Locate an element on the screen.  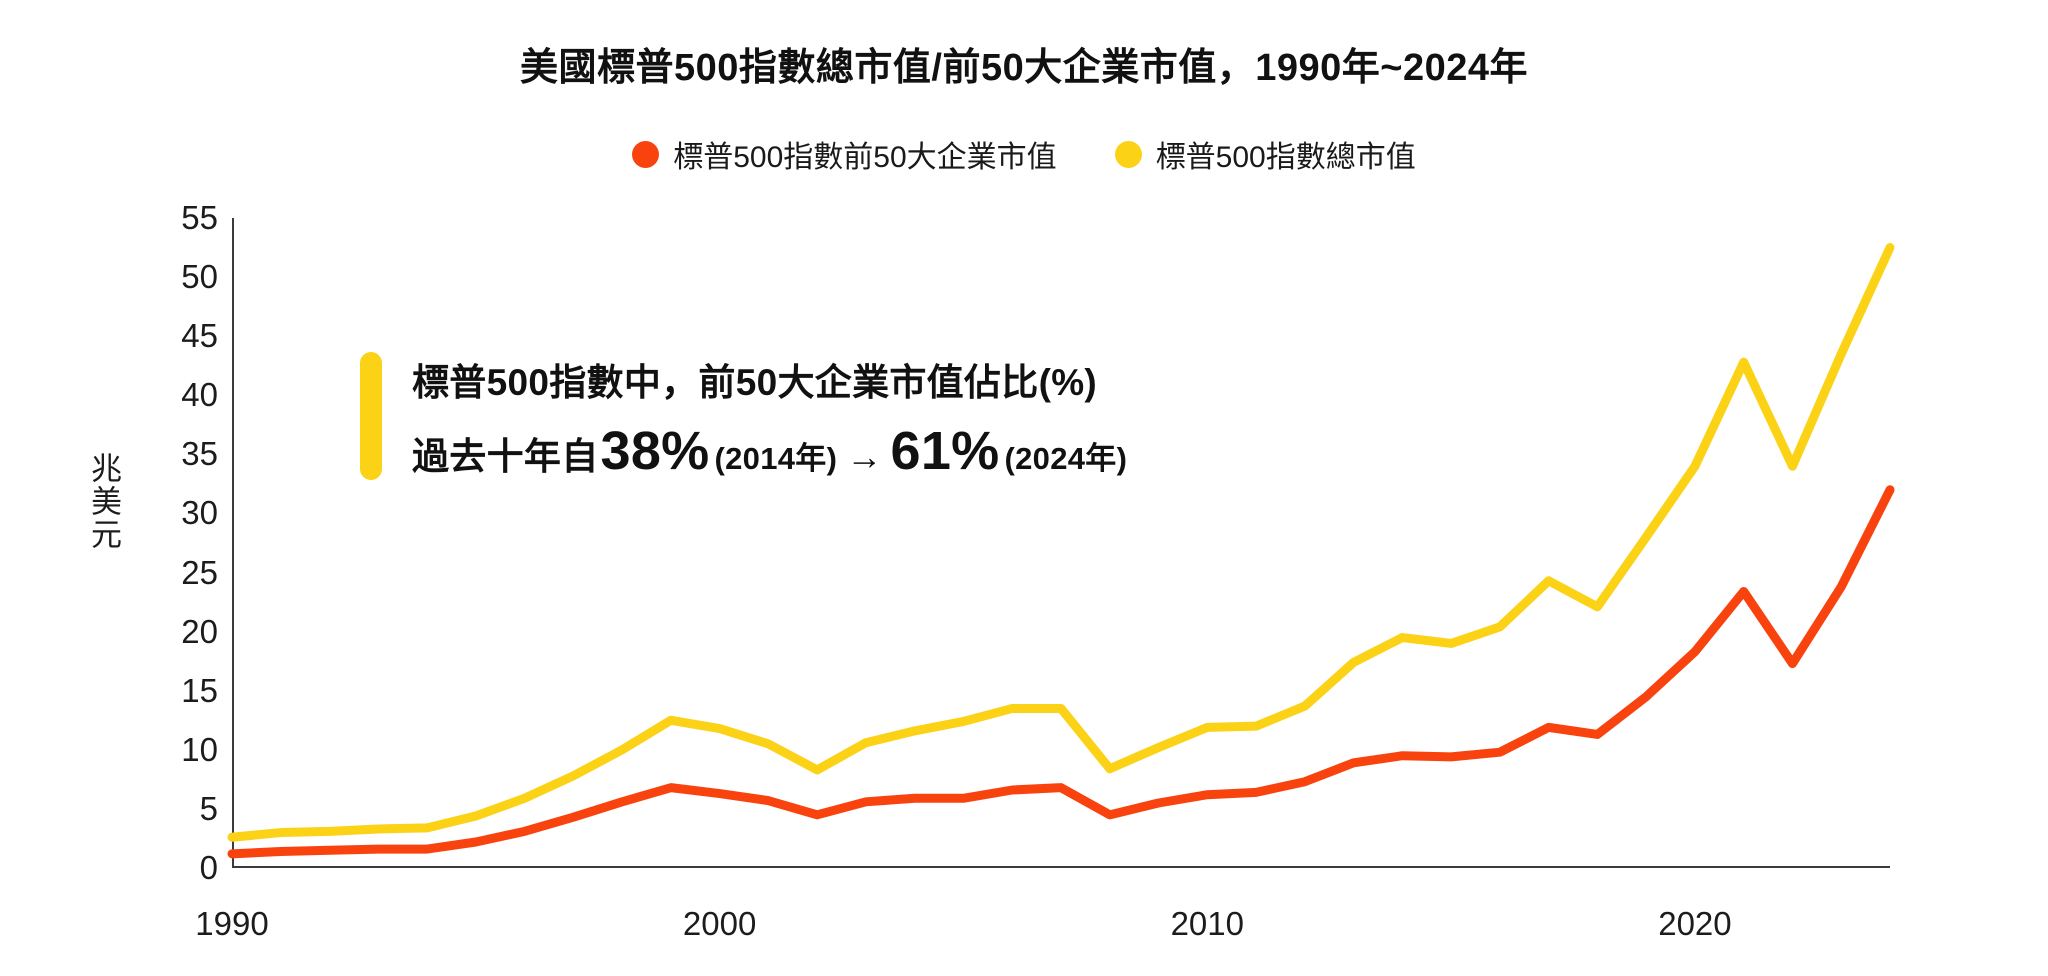
annotation-year-2024: (2024年) is located at coordinates (1066, 458).